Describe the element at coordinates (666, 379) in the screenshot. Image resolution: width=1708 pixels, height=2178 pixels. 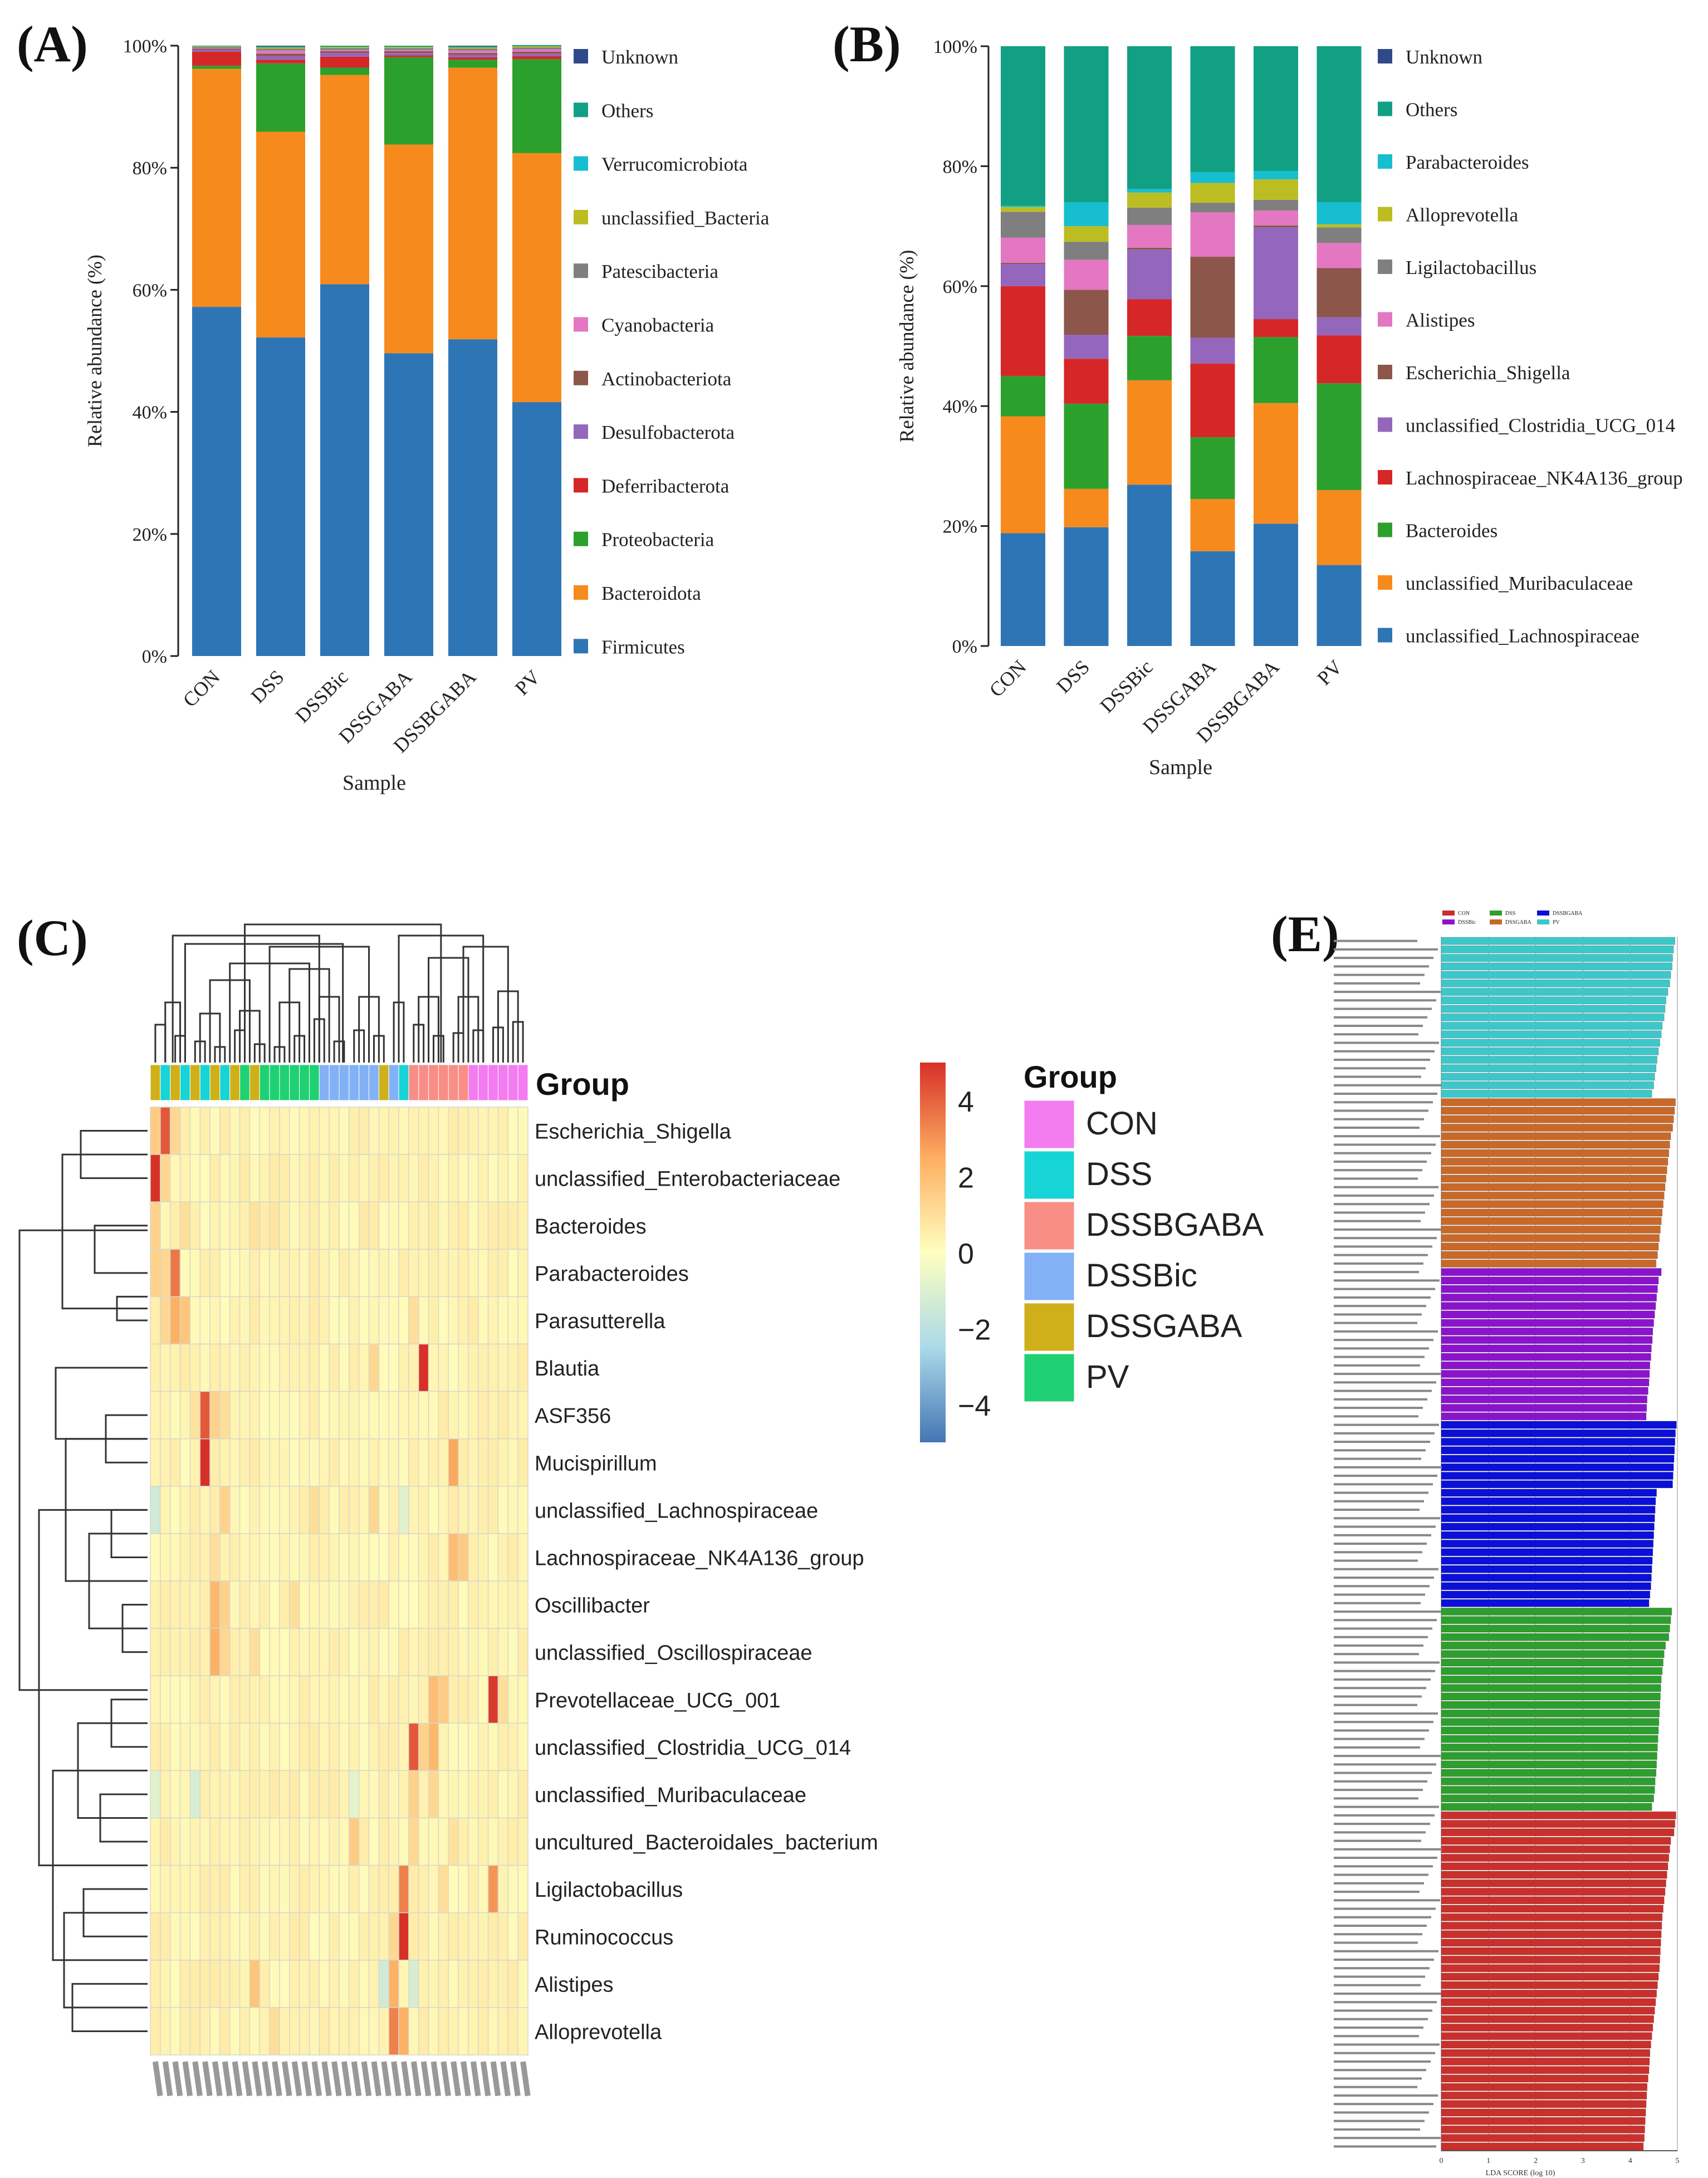
I see `legend-label: Actinobacteriota` at that location.